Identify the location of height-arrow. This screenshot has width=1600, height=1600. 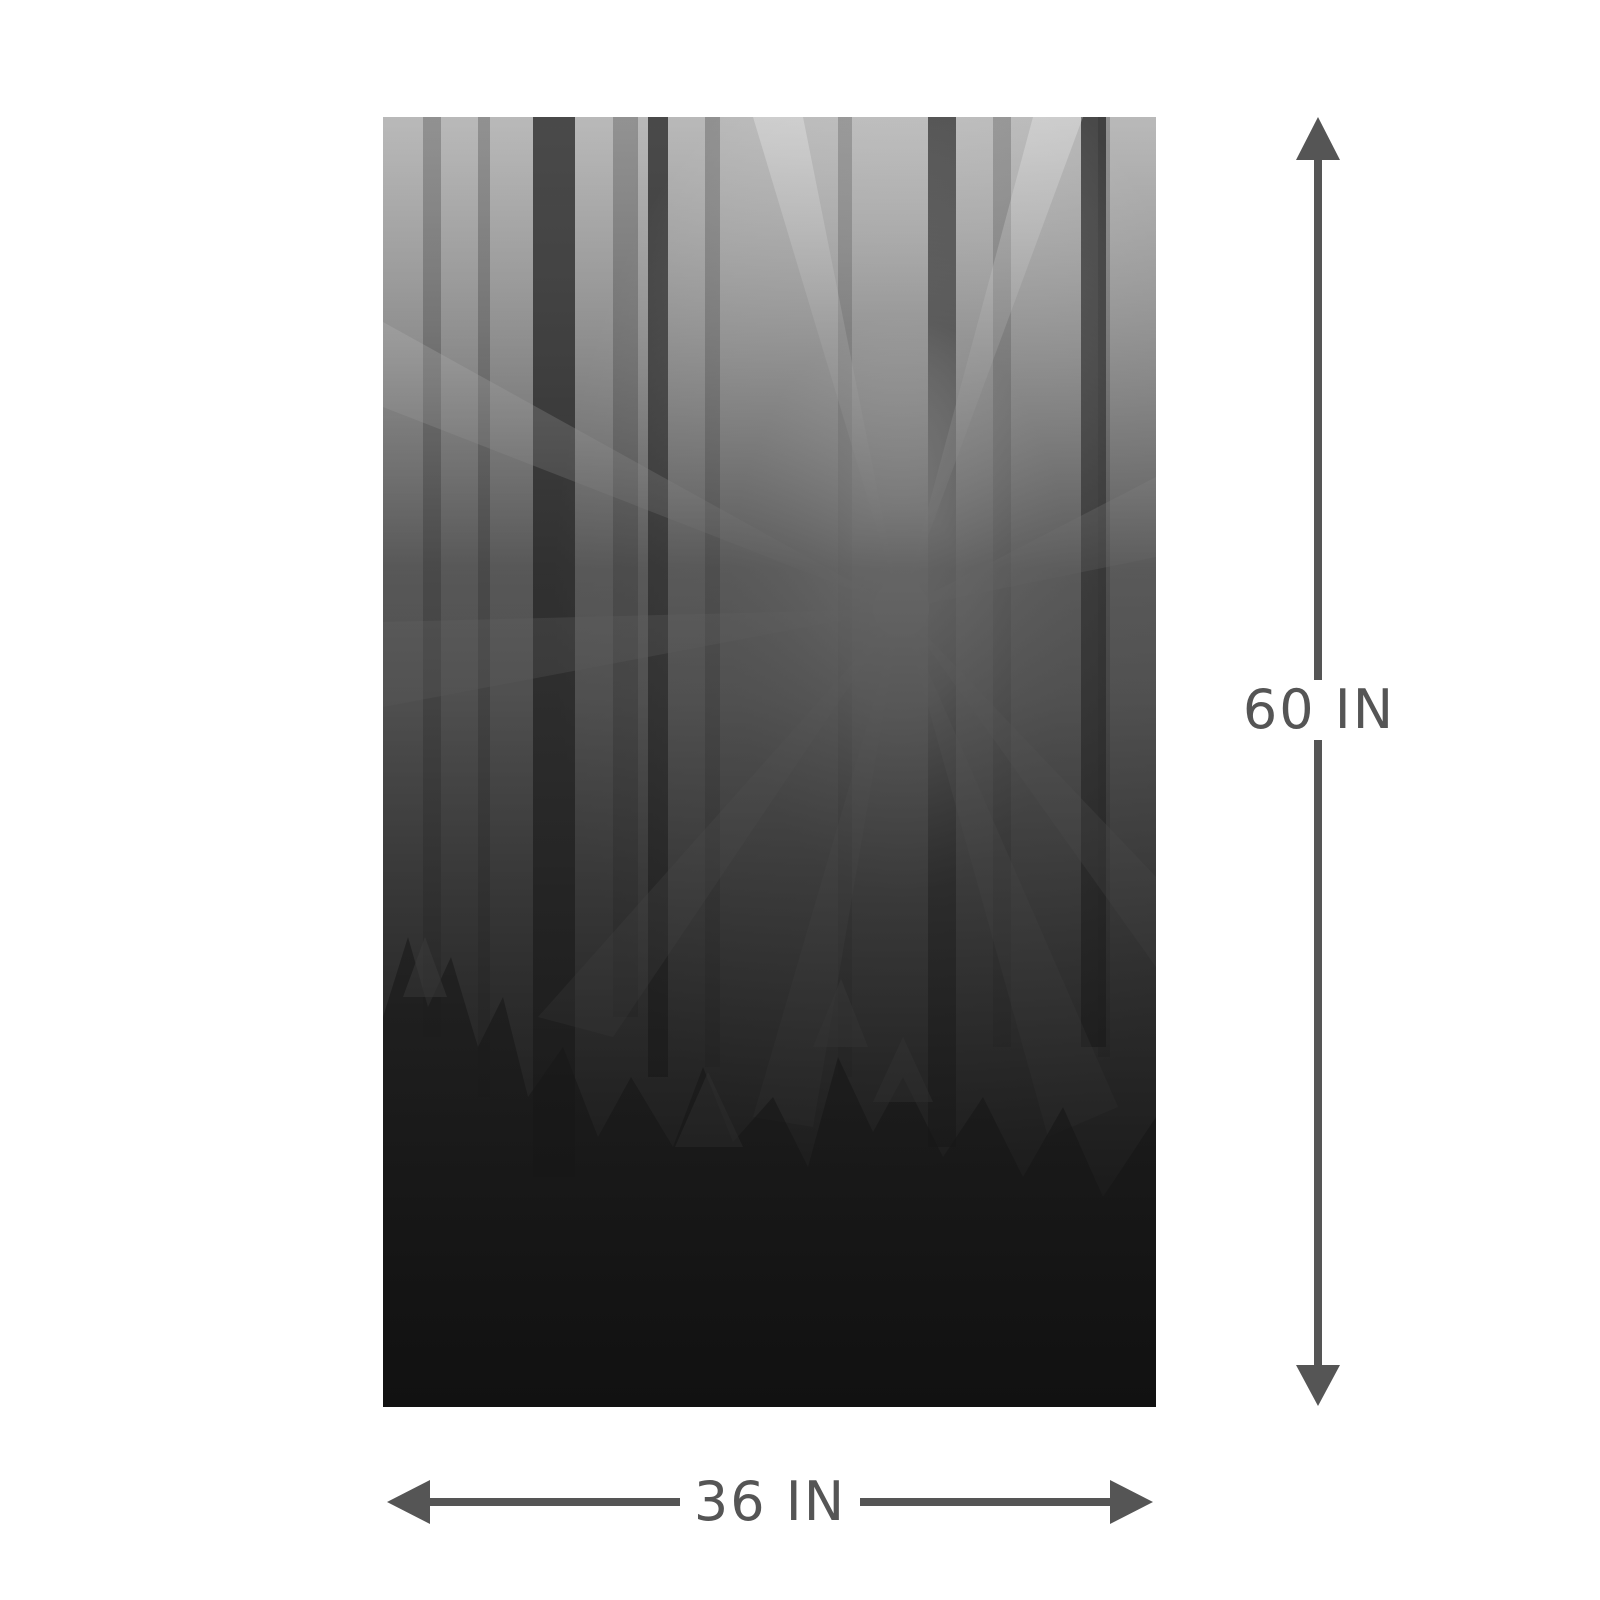
(1318, 761).